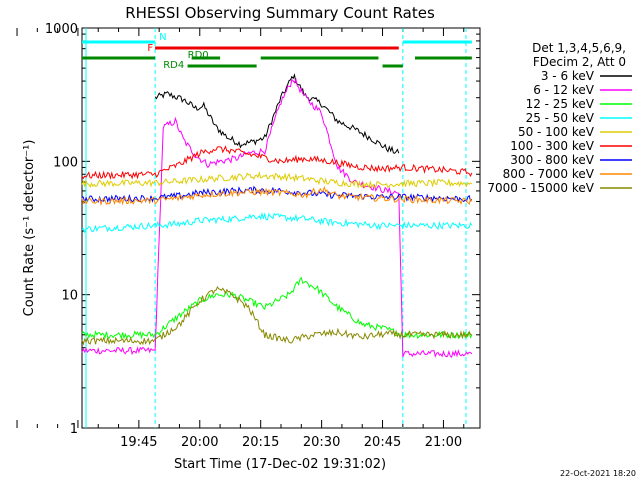  Describe the element at coordinates (579, 48) in the screenshot. I see `legend-header-line: Det 1,3,4,5,6,9,` at that location.